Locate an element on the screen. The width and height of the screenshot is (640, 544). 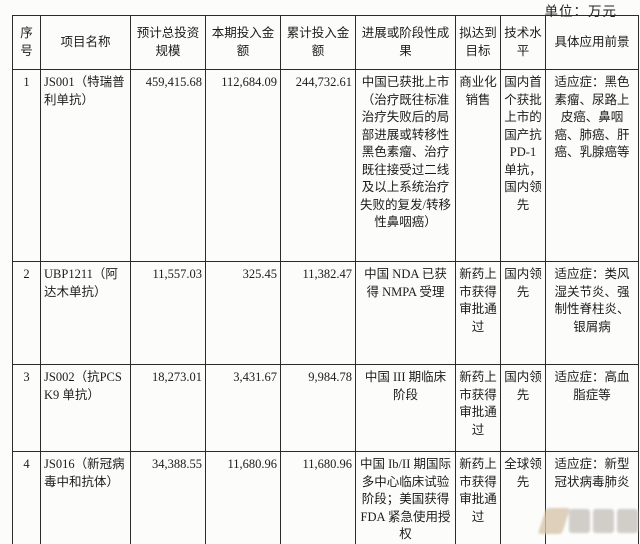
header-cell-cumulative: 累计投入金额 is located at coordinates (318, 42).